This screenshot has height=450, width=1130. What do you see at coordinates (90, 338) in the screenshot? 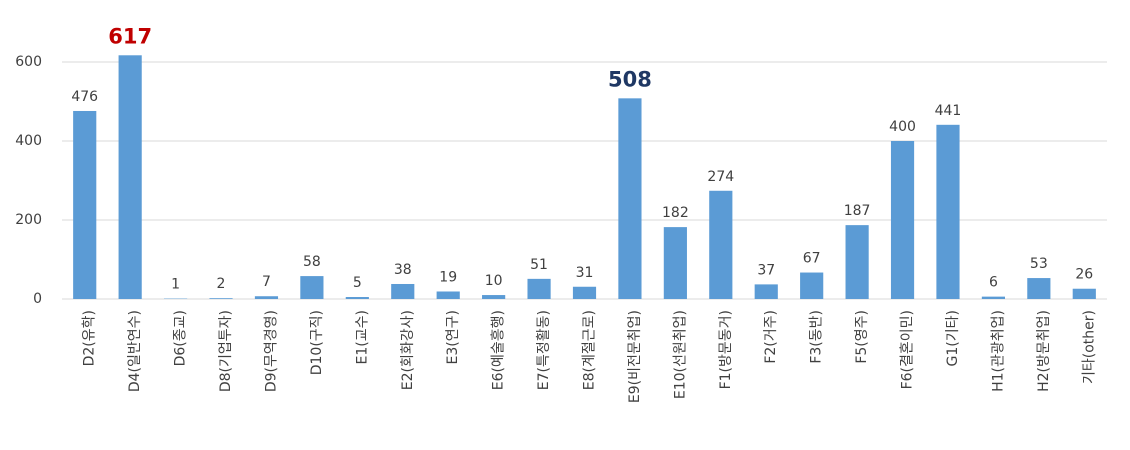
I see `x-tick-label: D2(유학)` at bounding box center [90, 338].